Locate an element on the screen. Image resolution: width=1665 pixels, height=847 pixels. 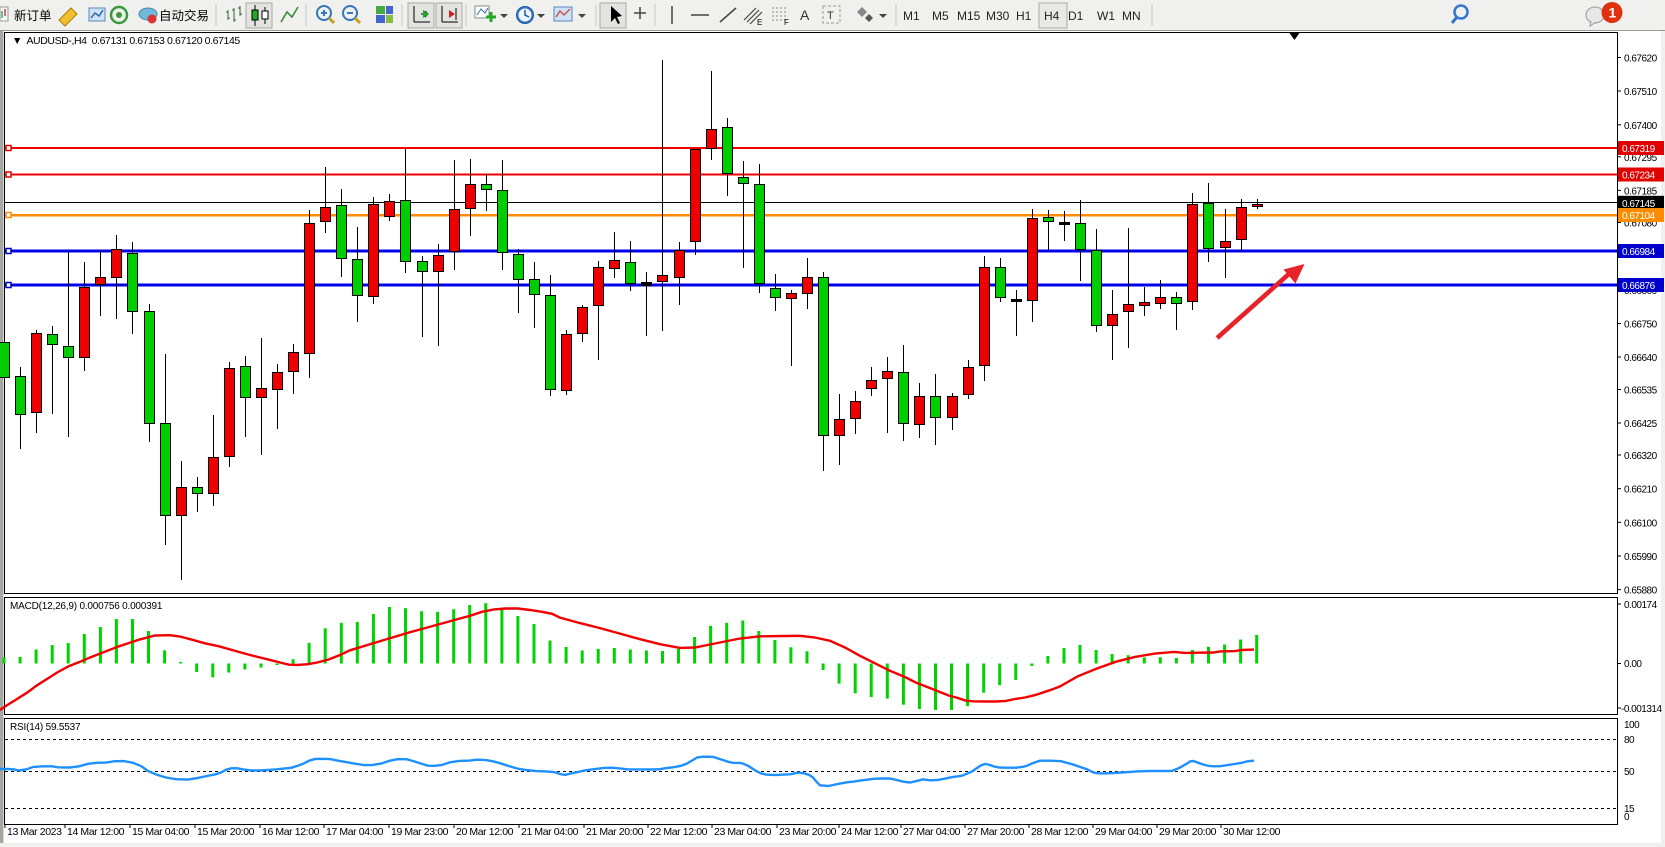
svg-text: 28 Mar 12:00 is located at coordinates (1060, 832).